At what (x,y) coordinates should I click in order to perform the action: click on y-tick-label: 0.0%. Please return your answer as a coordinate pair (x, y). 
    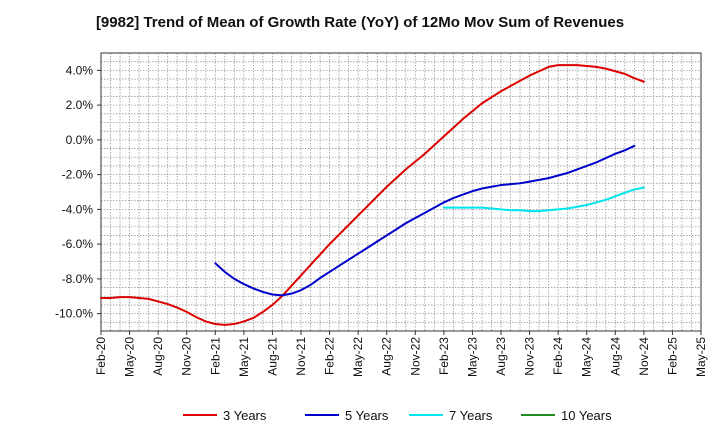
    Looking at the image, I should click on (80, 140).